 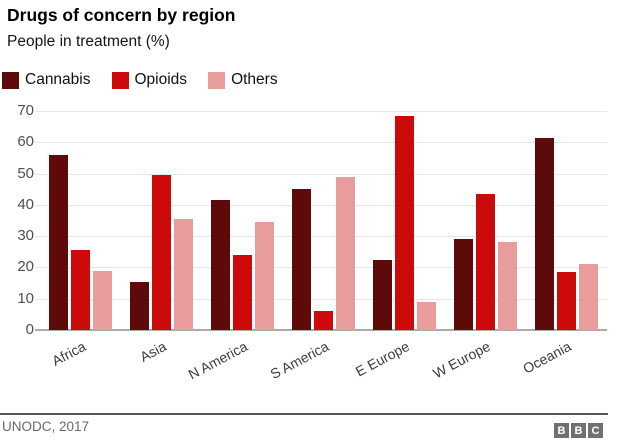 I want to click on x-tick-label-n-america: N America, so click(x=218, y=360).